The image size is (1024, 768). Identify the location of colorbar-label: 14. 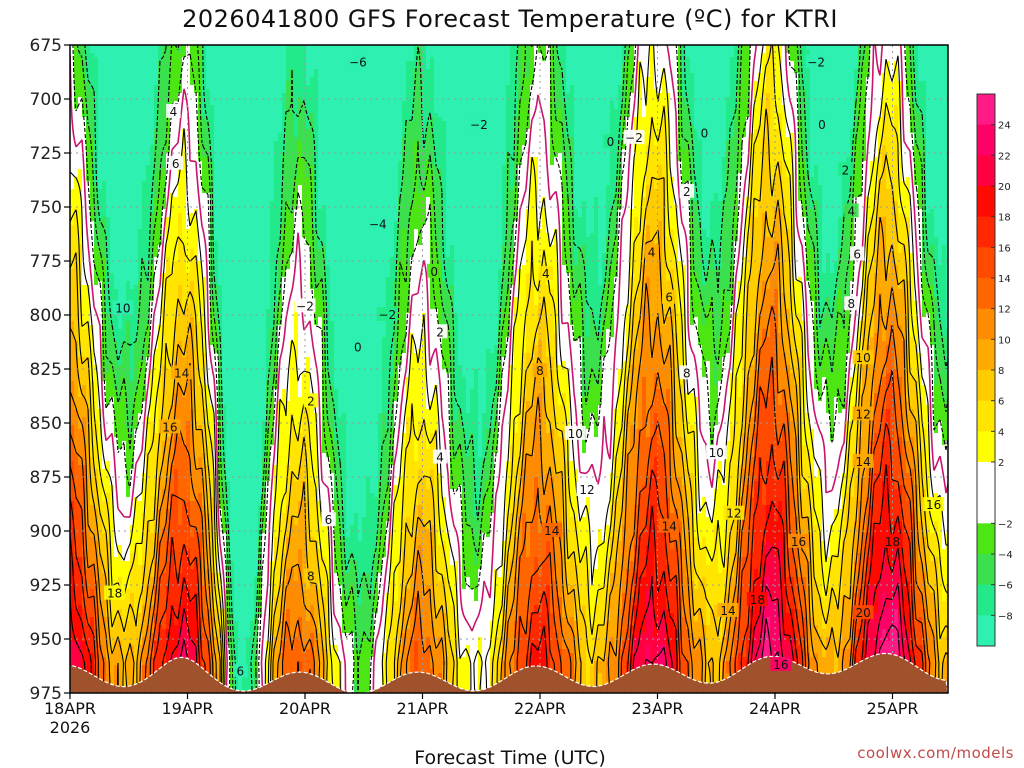
(1004, 279).